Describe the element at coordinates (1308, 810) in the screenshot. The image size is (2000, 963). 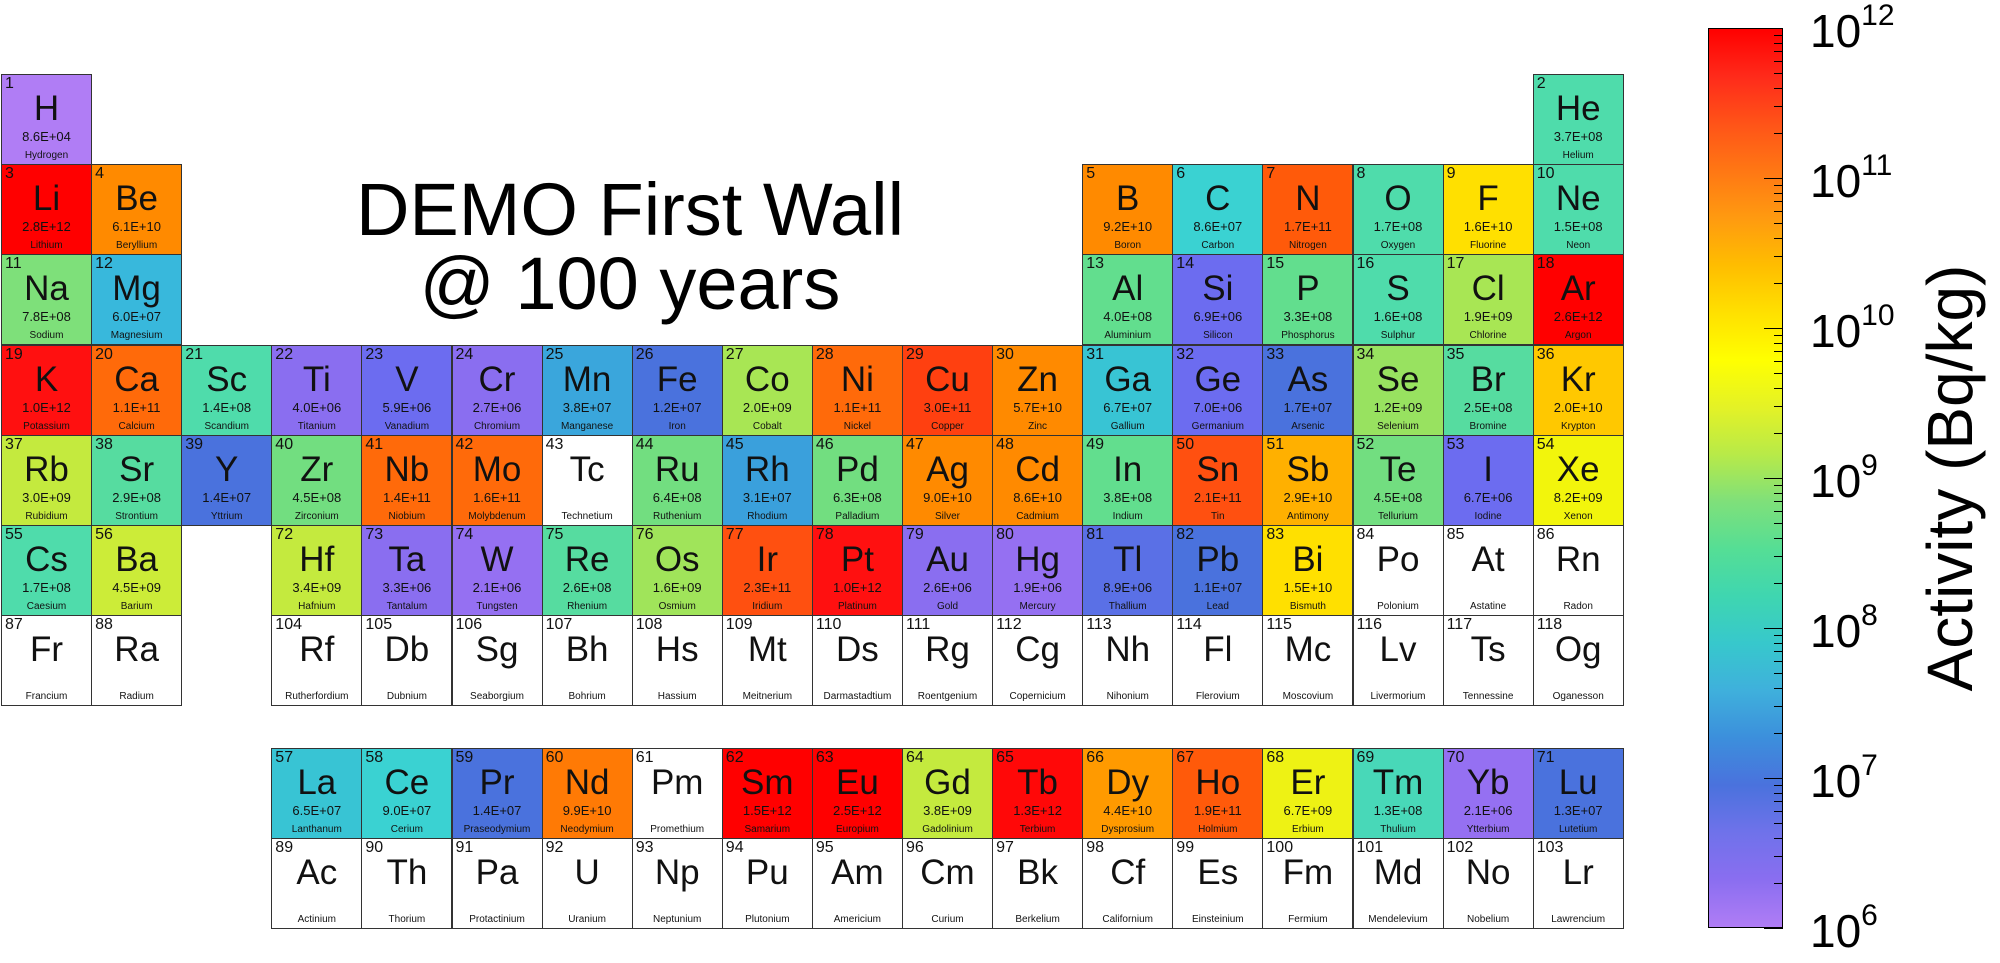
I see `activity-value: 6.7E+09` at that location.